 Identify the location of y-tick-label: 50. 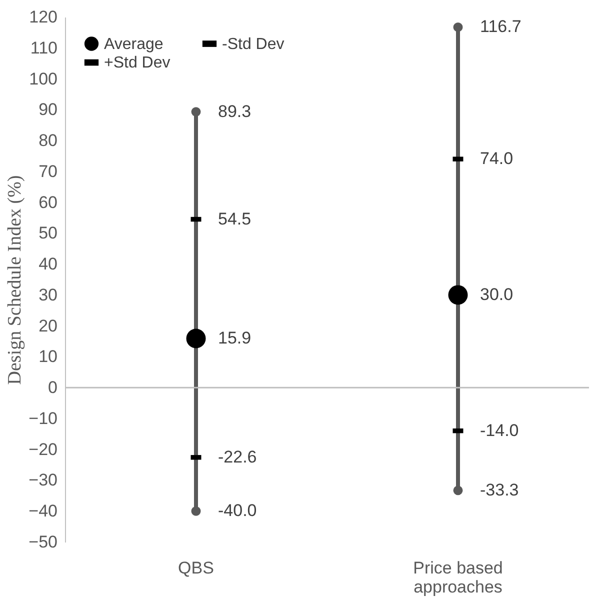
(48, 233).